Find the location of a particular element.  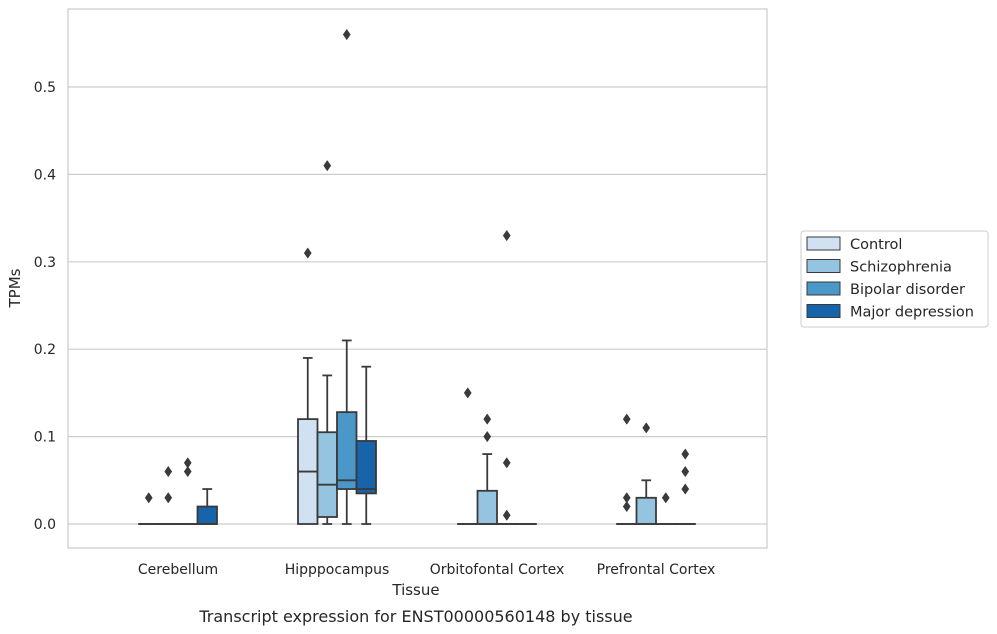

legend-item: Schizophrenia is located at coordinates (879, 267).